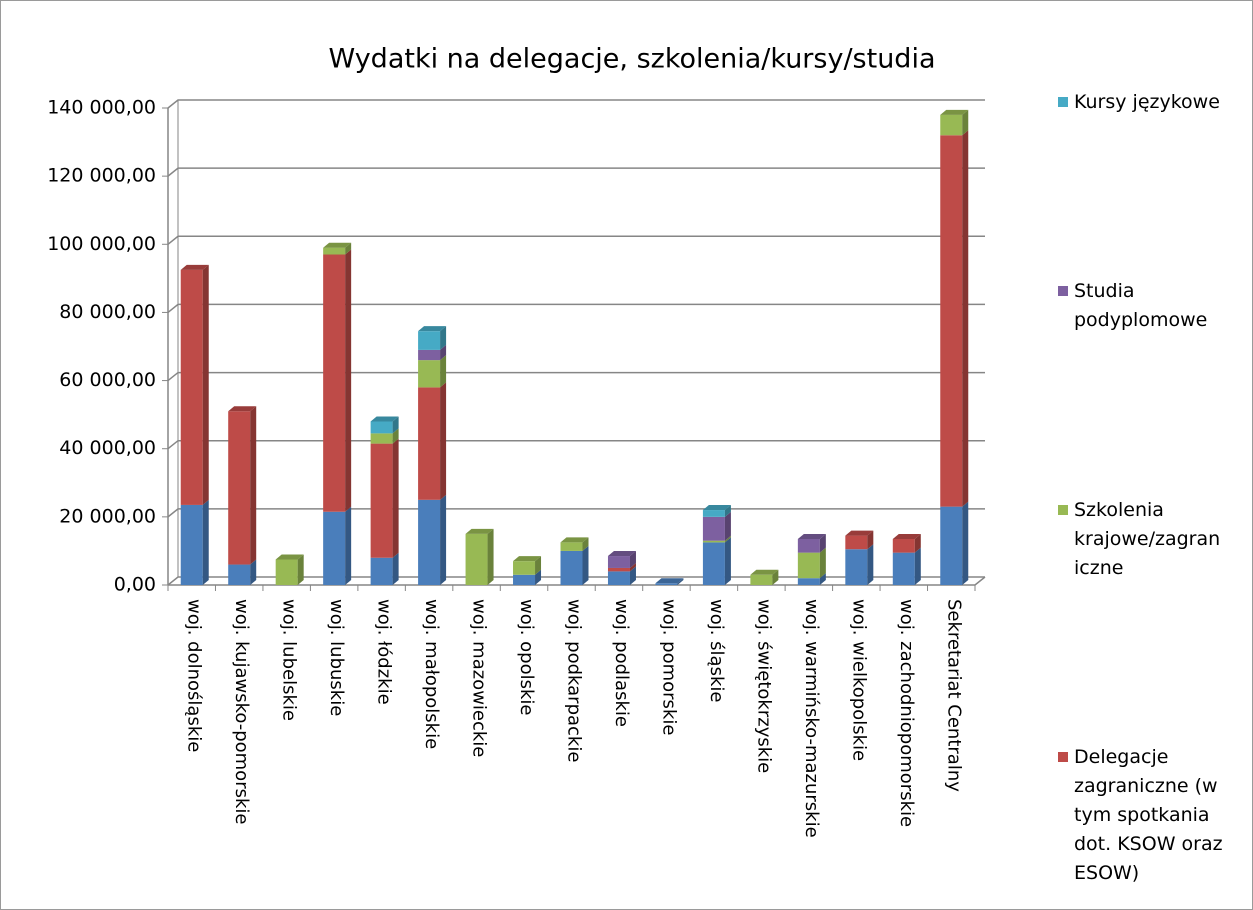 The width and height of the screenshot is (1253, 910). What do you see at coordinates (1147, 102) in the screenshot?
I see `legend-label: Kursy językowe` at bounding box center [1147, 102].